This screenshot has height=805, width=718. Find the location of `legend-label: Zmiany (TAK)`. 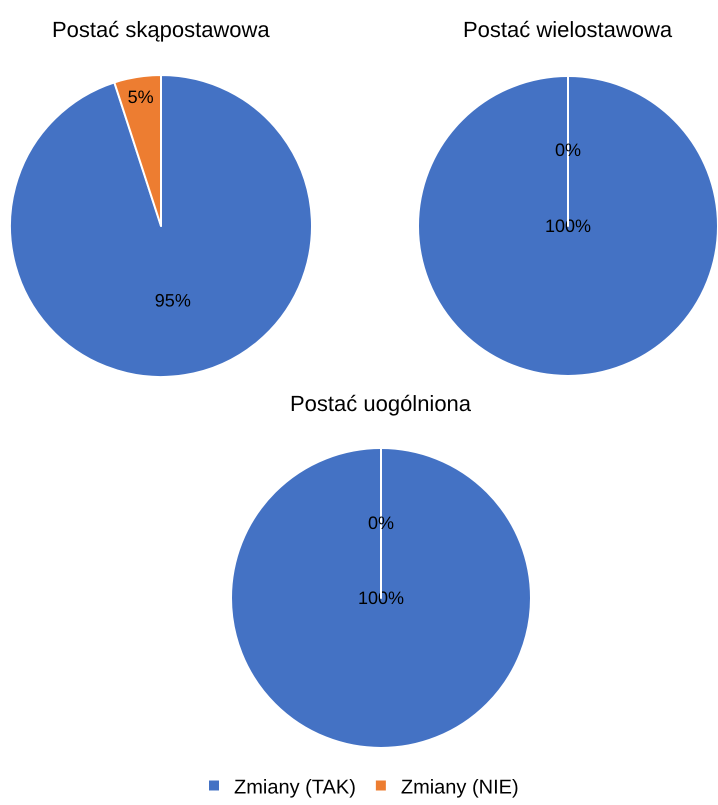

legend-label: Zmiany (TAK) is located at coordinates (295, 787).